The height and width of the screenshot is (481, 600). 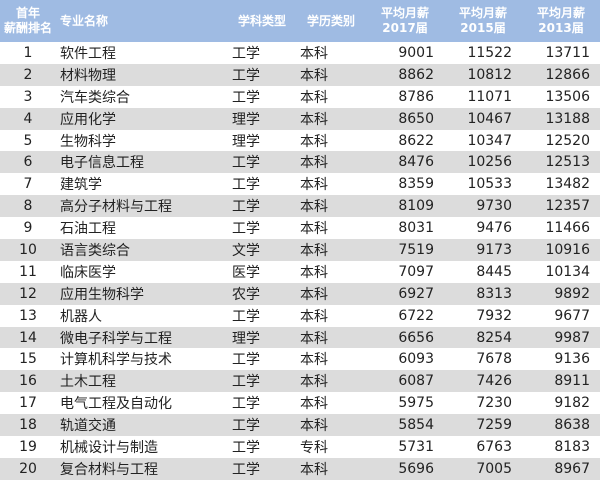 What do you see at coordinates (416, 228) in the screenshot?
I see `salary-2017-cell: 8031` at bounding box center [416, 228].